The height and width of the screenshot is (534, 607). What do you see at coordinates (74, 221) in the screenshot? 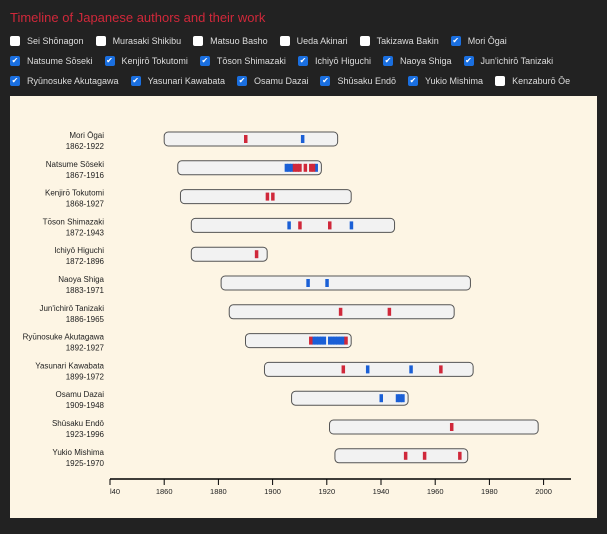
I see `author-name: Tōson Shimazaki` at bounding box center [74, 221].